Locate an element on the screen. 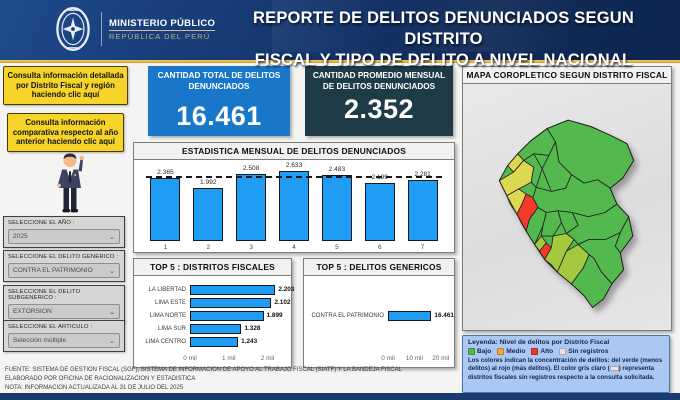  hbar-row: LA LIBERTAD 2.203 is located at coordinates (217, 289).